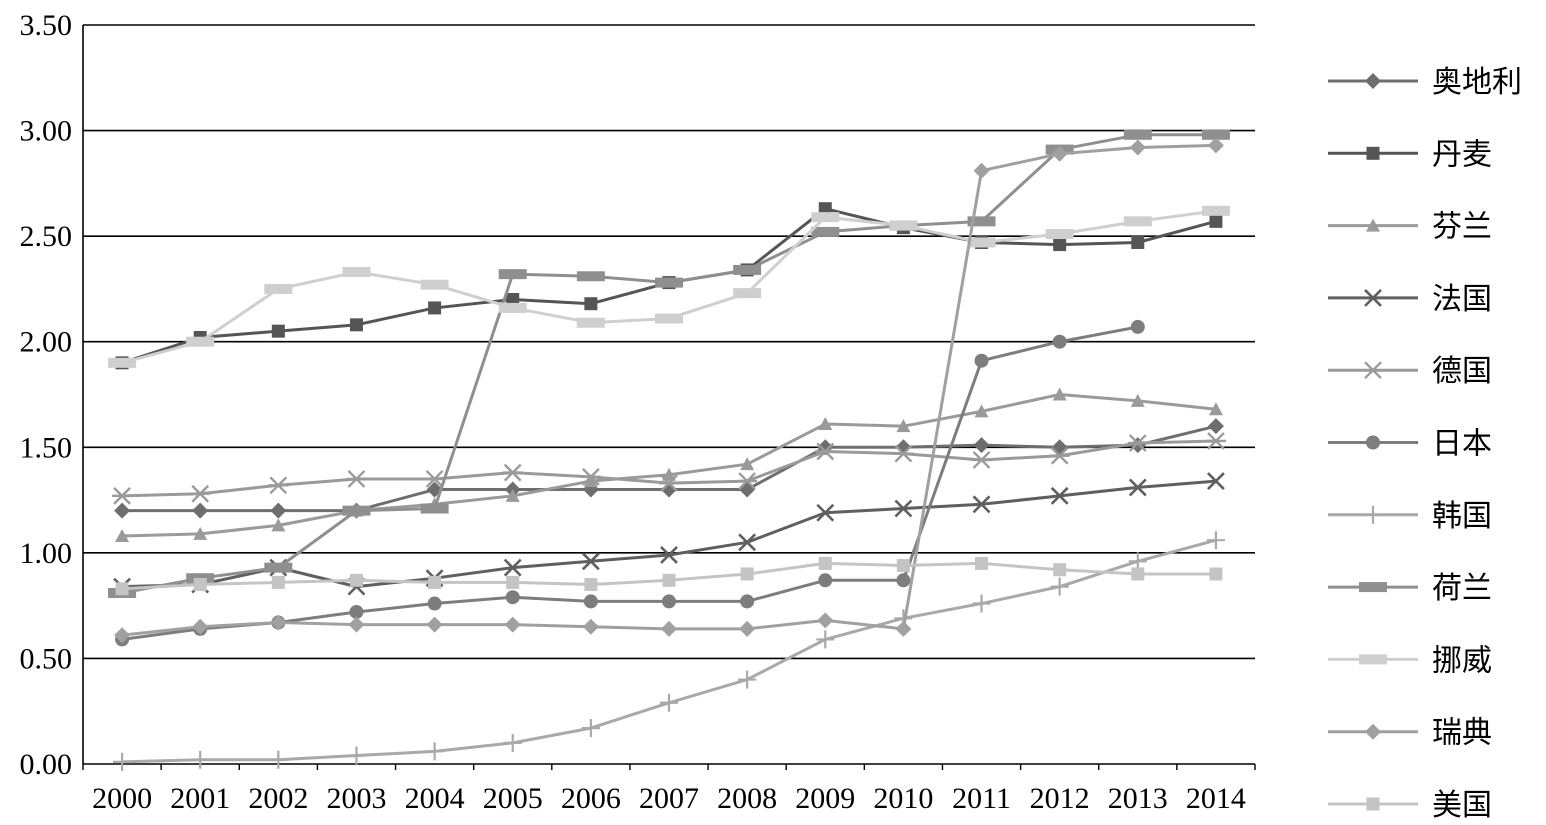 The image size is (1546, 825). What do you see at coordinates (278, 798) in the screenshot?
I see `x-tick-label: 2002` at bounding box center [278, 798].